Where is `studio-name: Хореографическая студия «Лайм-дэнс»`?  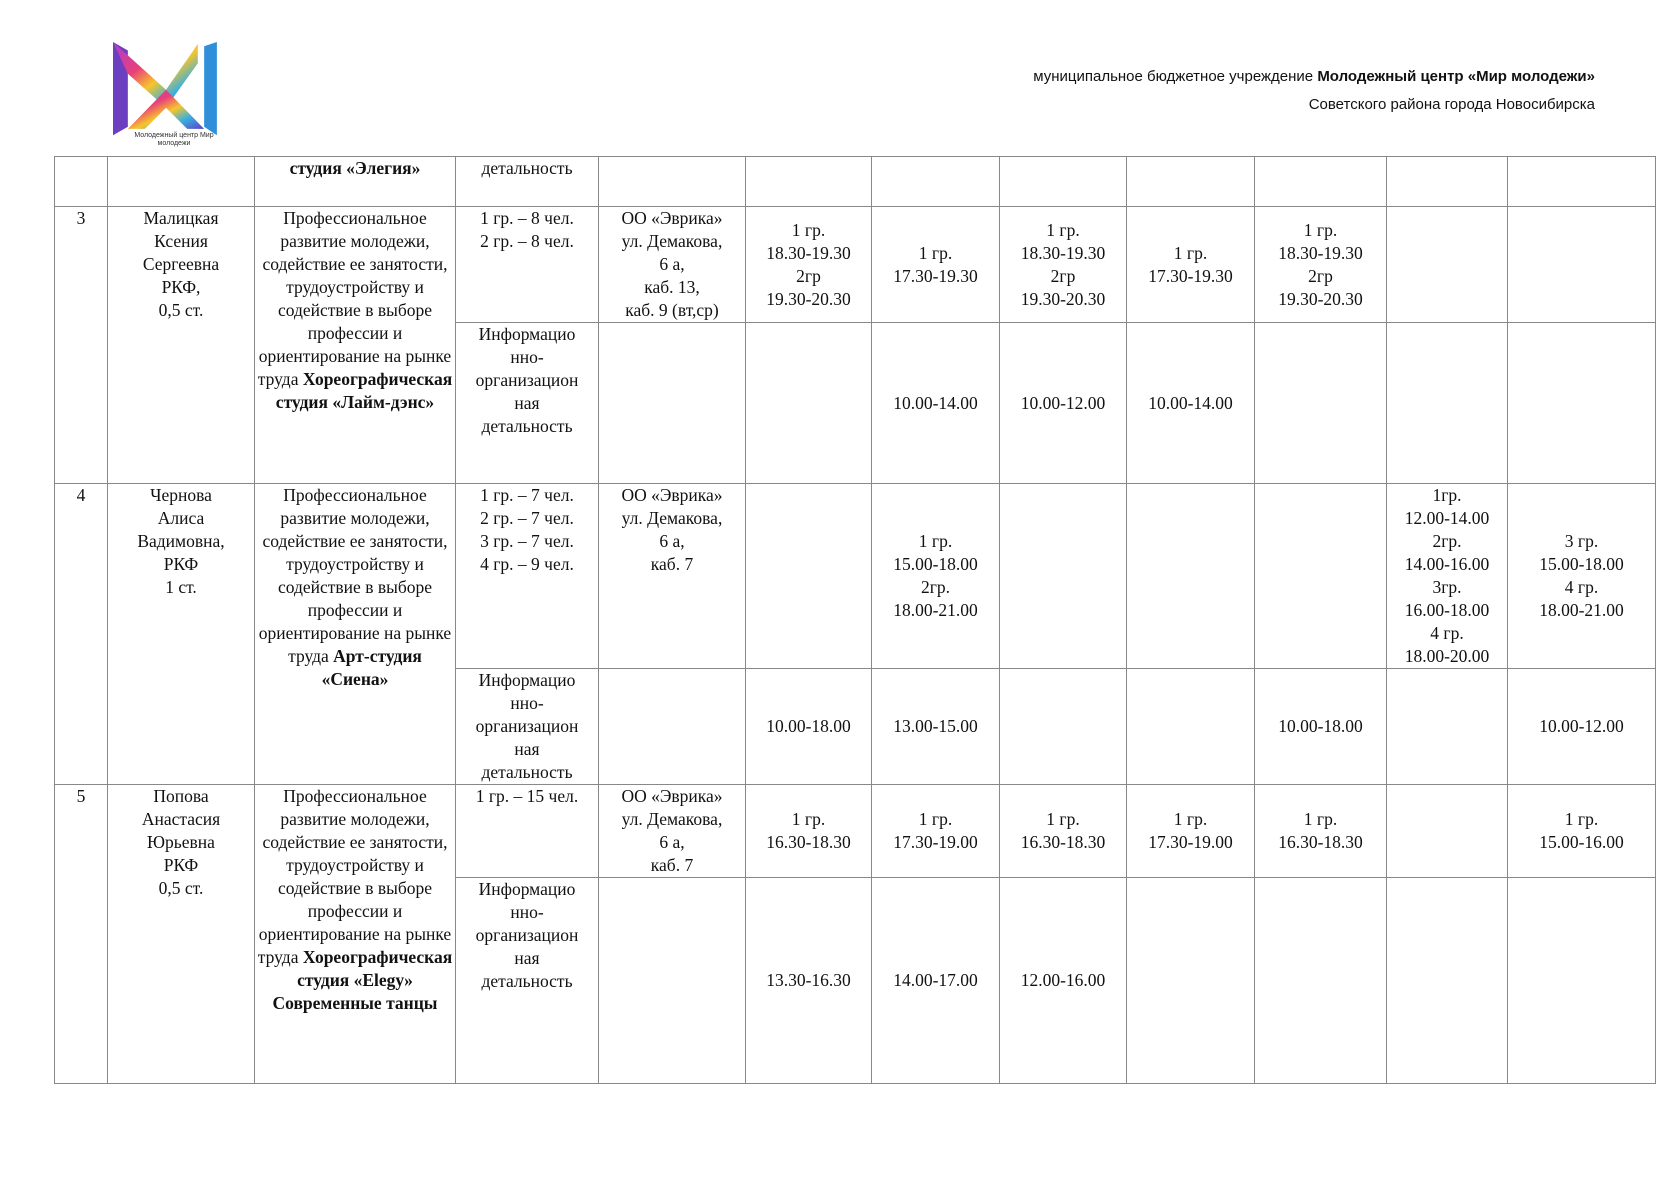
studio-name: Хореографическая студия «Лайм-дэнс» is located at coordinates (364, 390).